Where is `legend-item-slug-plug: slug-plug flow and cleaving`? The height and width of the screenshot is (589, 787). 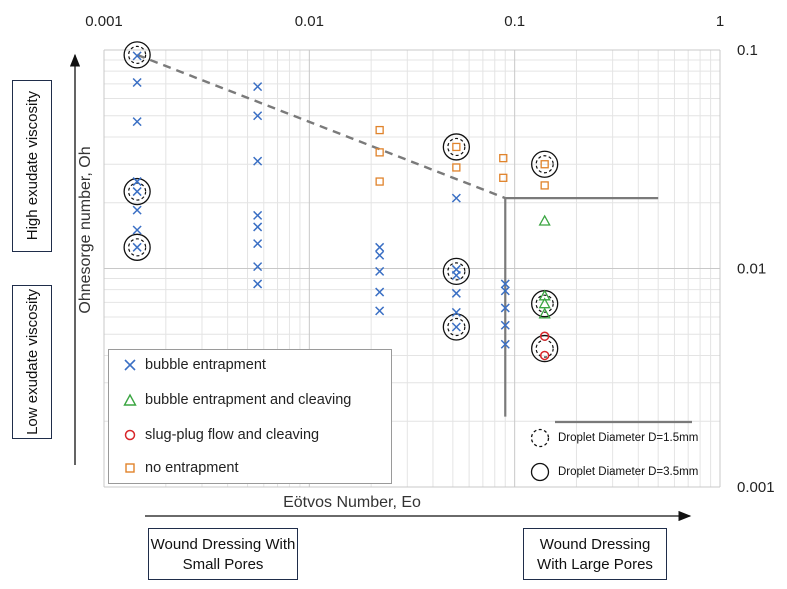
legend-item-slug-plug: slug-plug flow and cleaving is located at coordinates (221, 435).